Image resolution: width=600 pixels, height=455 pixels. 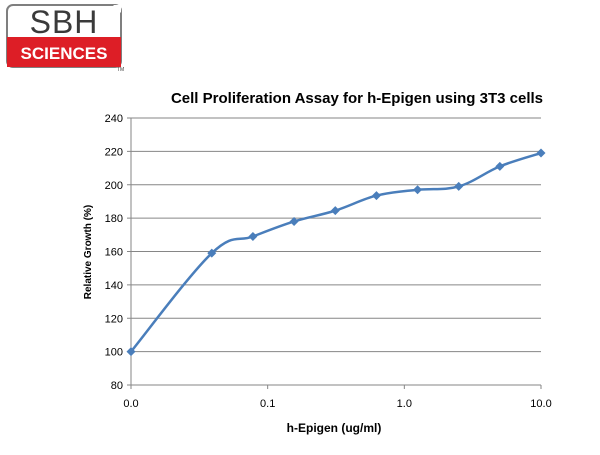 I want to click on x-tick-labels: 0.0 0.1 1.0 10.0, so click(x=337, y=404).